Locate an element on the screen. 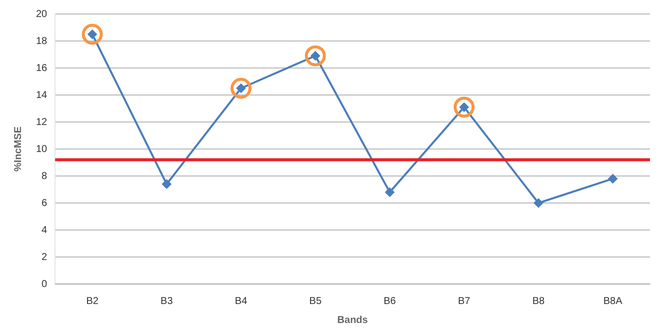 The image size is (670, 334). x-tick-label: B2 is located at coordinates (92, 301).